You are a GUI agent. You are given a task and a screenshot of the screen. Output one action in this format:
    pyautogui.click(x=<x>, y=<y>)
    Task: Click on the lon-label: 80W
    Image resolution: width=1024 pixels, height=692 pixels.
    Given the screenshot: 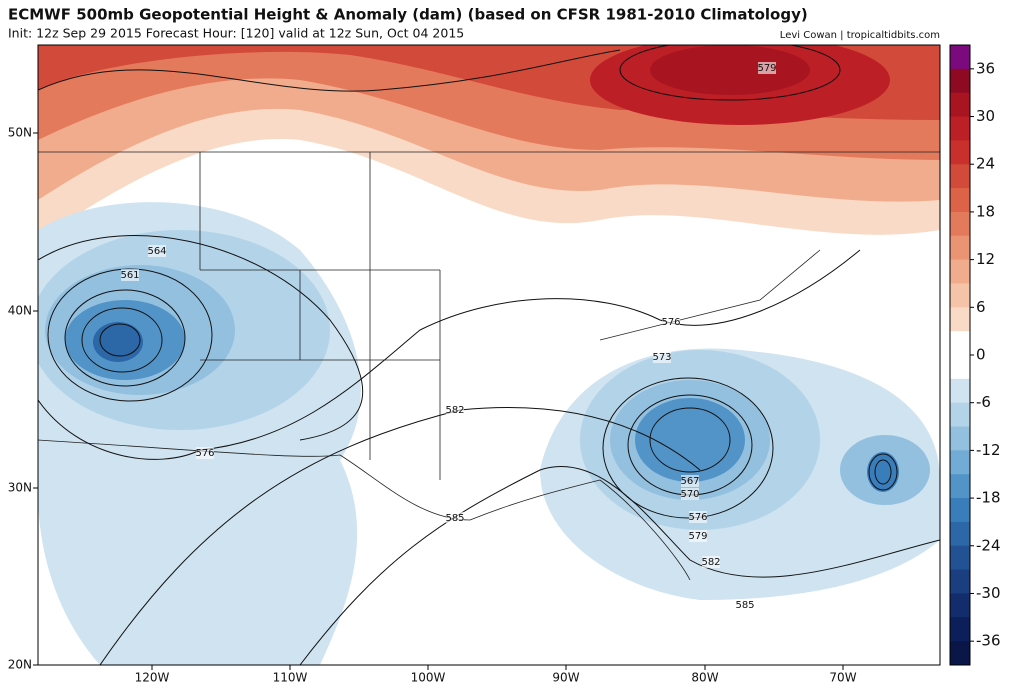 What is the action you would take?
    pyautogui.click(x=704, y=678)
    